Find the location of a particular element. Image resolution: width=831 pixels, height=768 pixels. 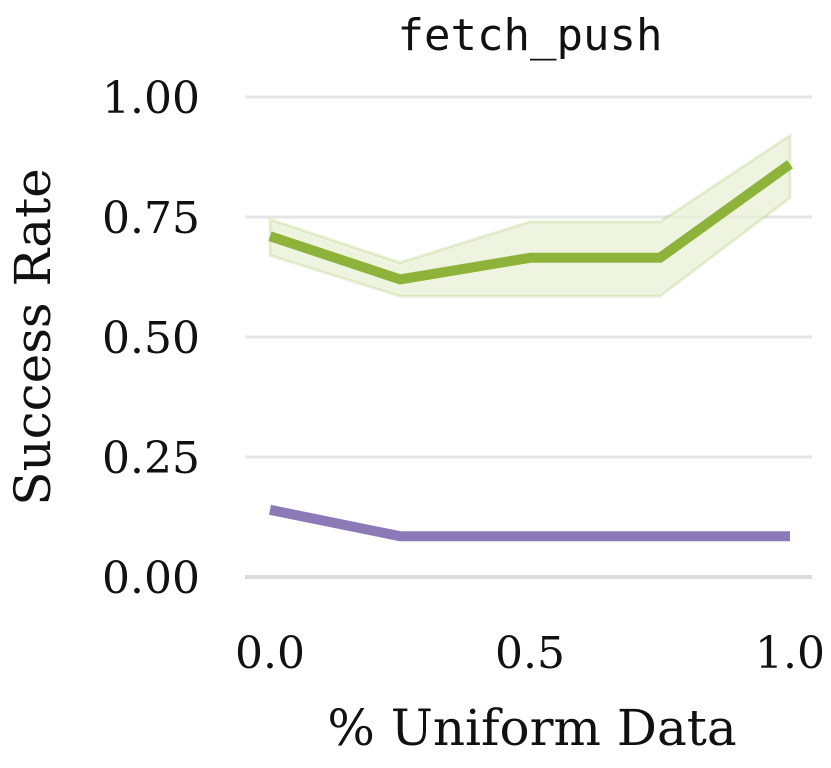

y-tick-label: 0.50 is located at coordinates (151, 338).